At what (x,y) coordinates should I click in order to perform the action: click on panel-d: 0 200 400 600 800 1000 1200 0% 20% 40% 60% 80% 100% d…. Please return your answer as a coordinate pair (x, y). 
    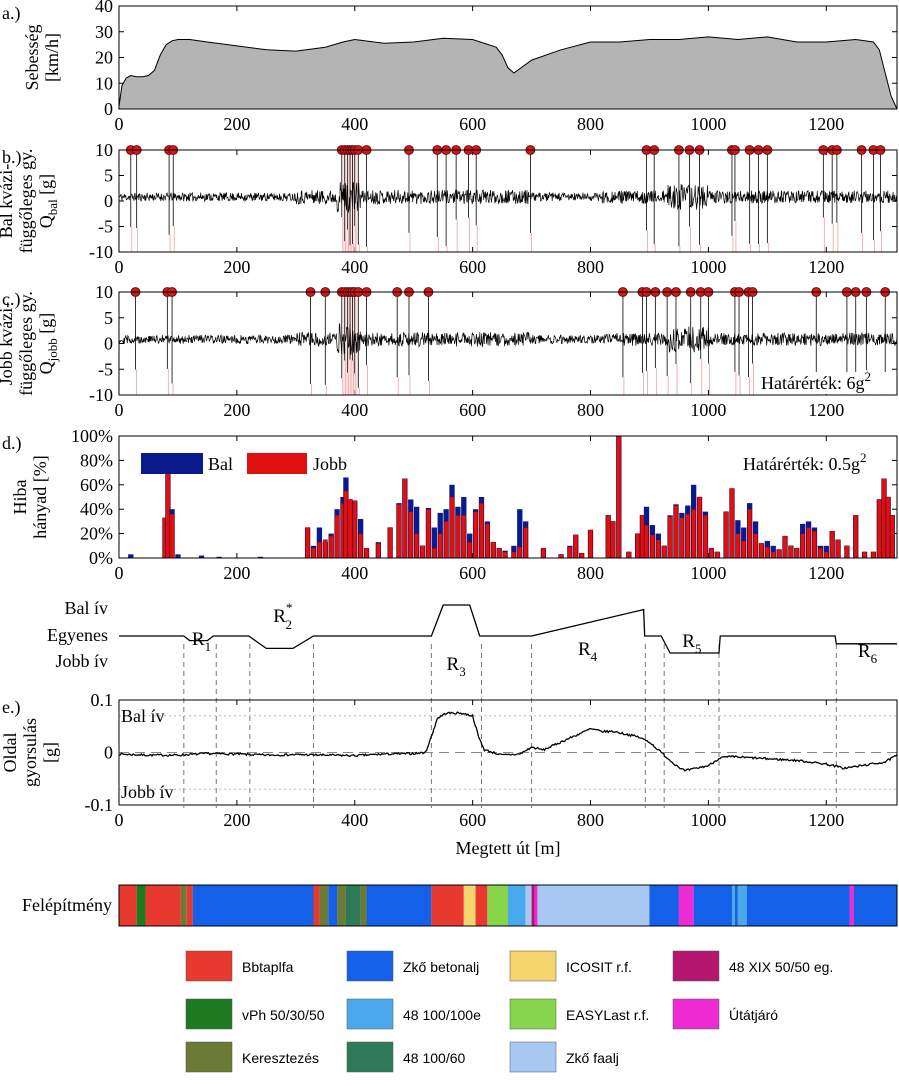
    Looking at the image, I should click on (450, 504).